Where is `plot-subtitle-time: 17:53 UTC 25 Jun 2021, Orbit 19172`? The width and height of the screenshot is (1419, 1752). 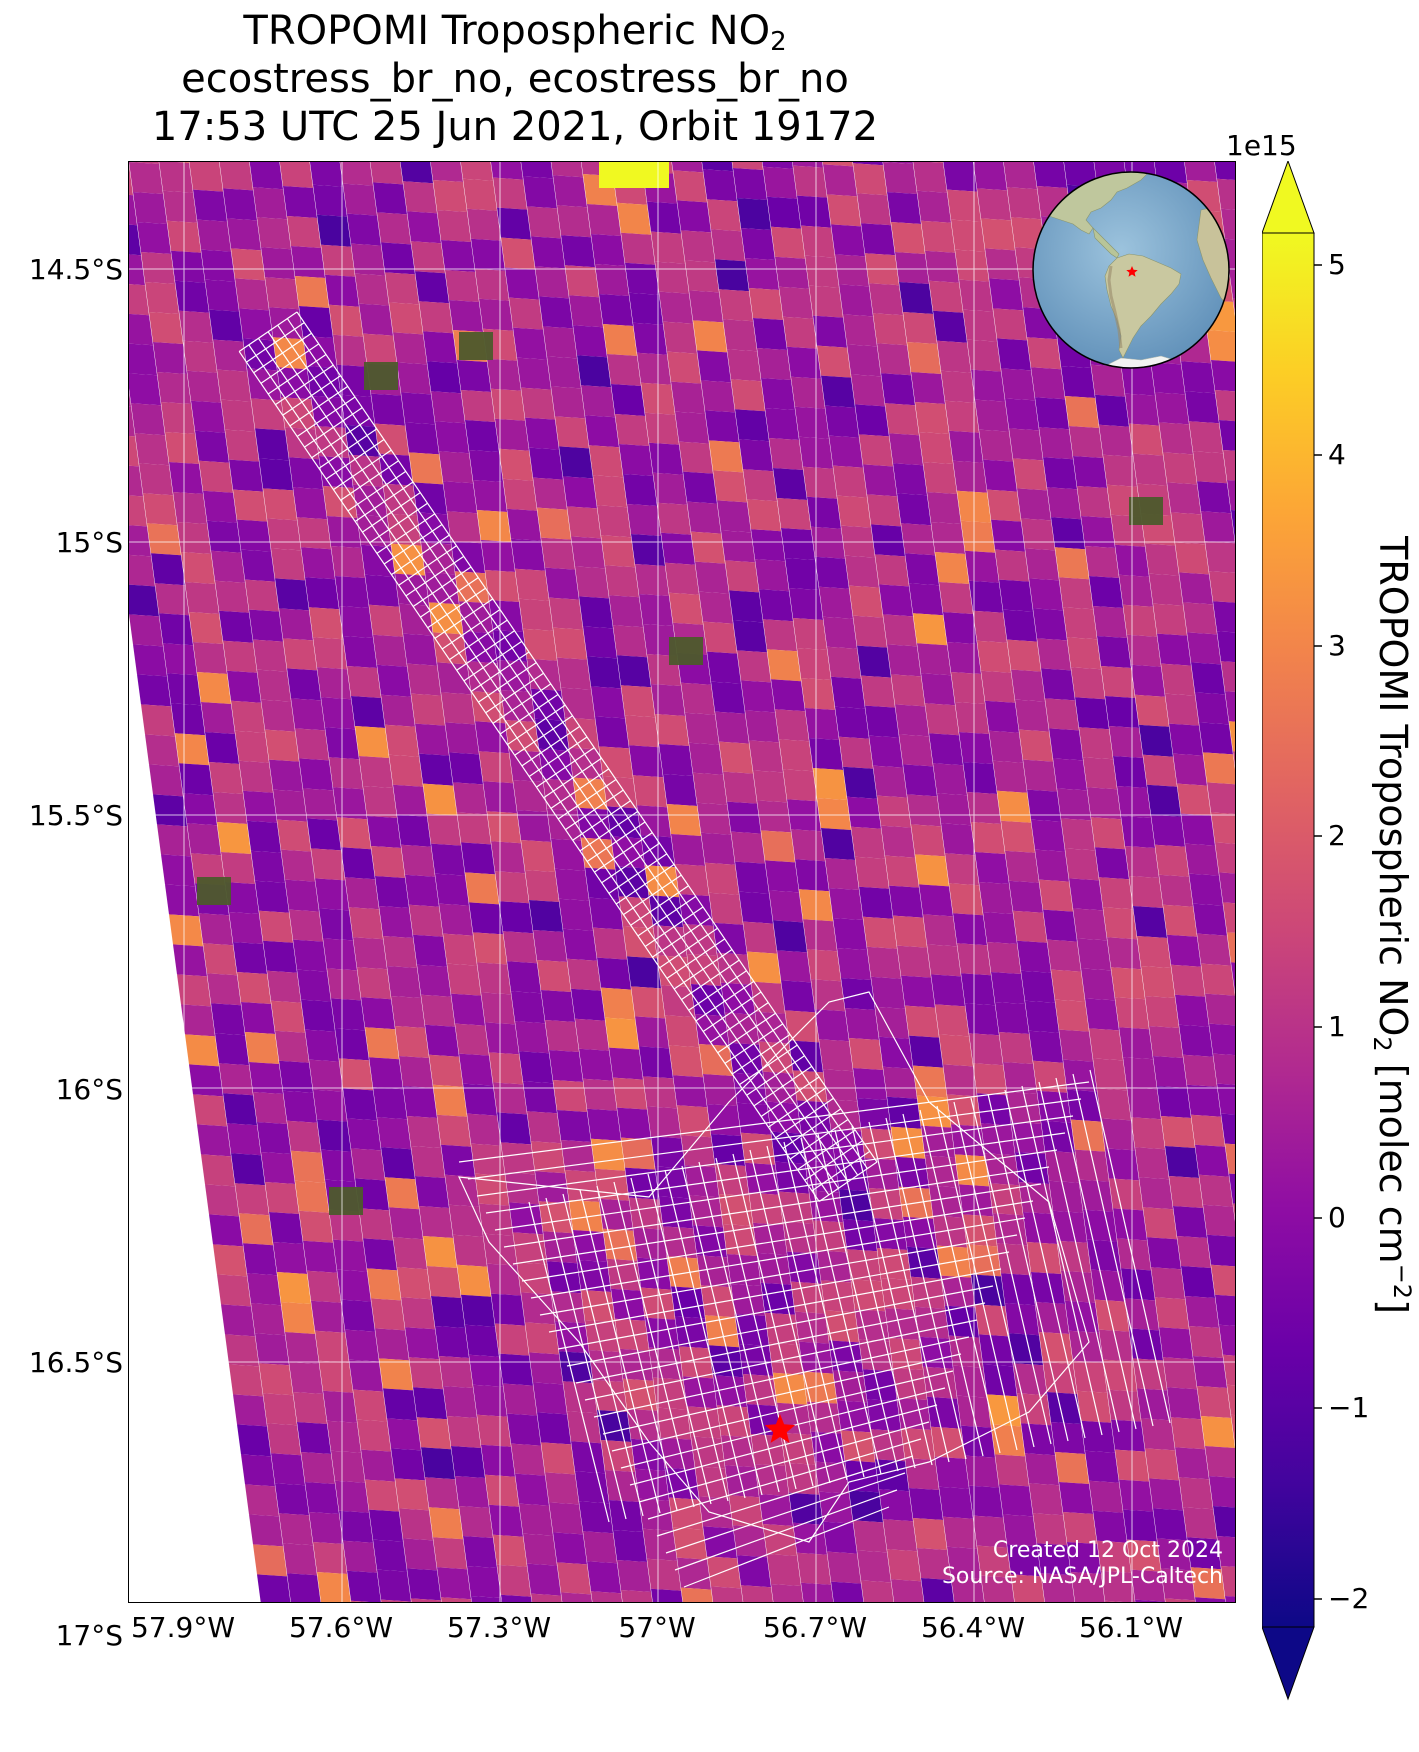
plot-subtitle-time: 17:53 UTC 25 Jun 2021, Orbit 19172 is located at coordinates (515, 127).